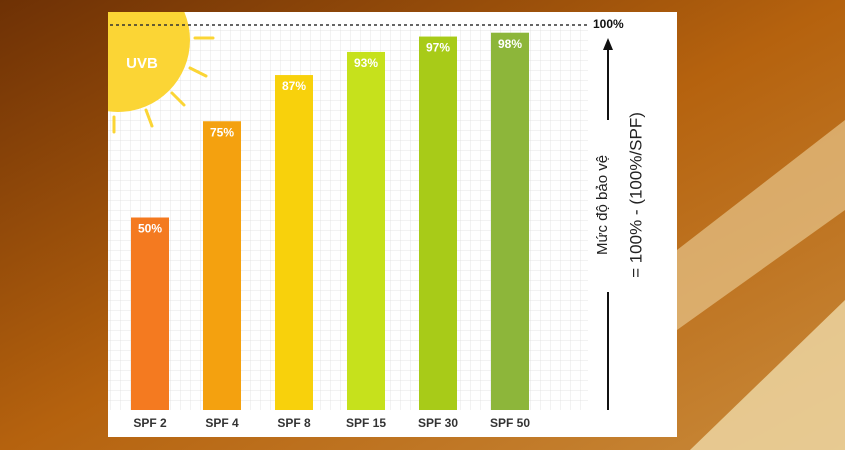 This screenshot has height=450, width=845. Describe the element at coordinates (142, 63) in the screenshot. I see `annotation: UVB` at that location.